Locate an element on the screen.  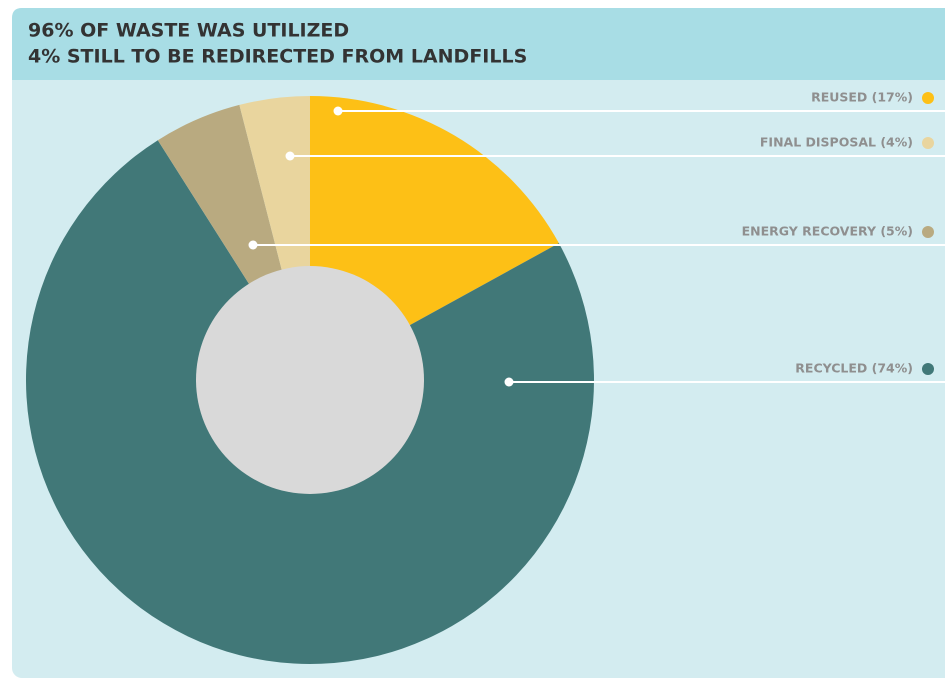
legend-label: REUSED (17%) is located at coordinates (862, 97).